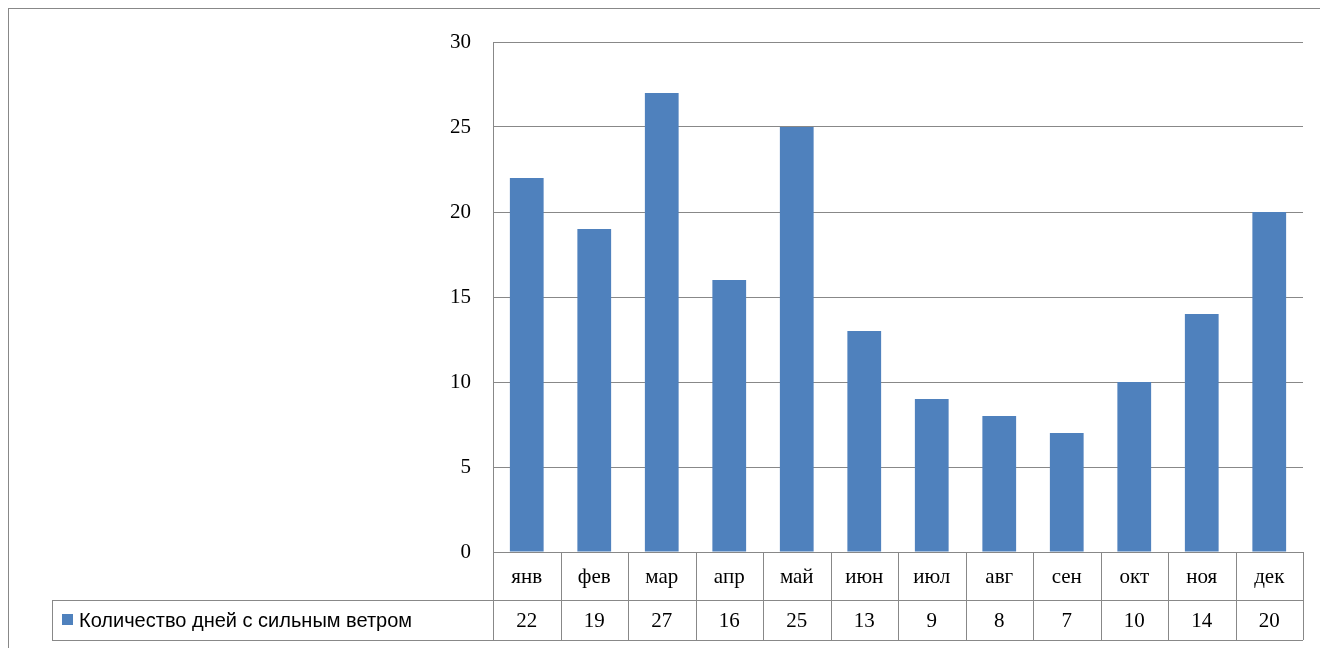  What do you see at coordinates (797, 619) in the screenshot?
I see `data-label: 25` at bounding box center [797, 619].